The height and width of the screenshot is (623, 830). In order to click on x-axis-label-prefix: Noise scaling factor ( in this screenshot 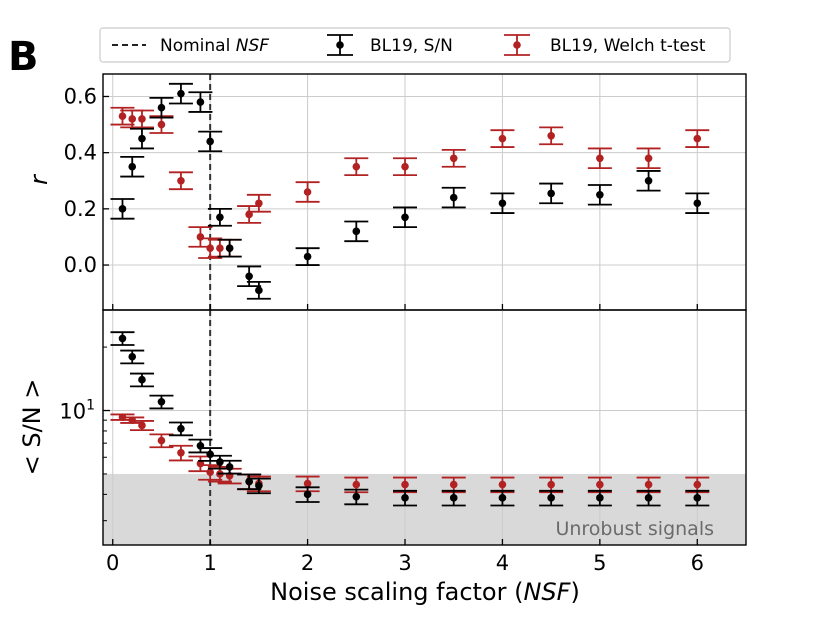, I will do `click(396, 592)`.